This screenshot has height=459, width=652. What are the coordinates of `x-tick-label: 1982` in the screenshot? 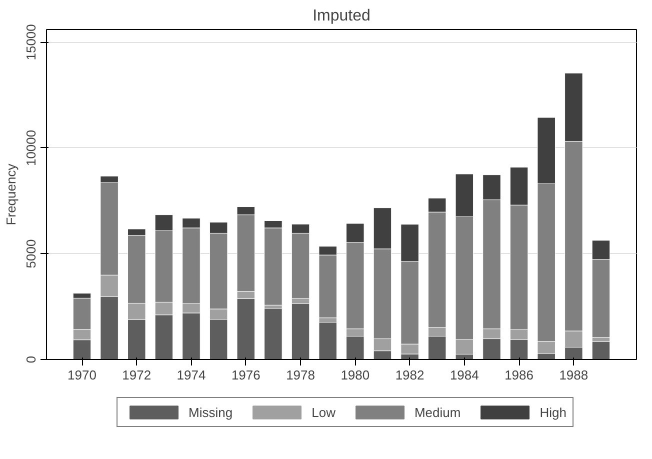 It's located at (409, 375).